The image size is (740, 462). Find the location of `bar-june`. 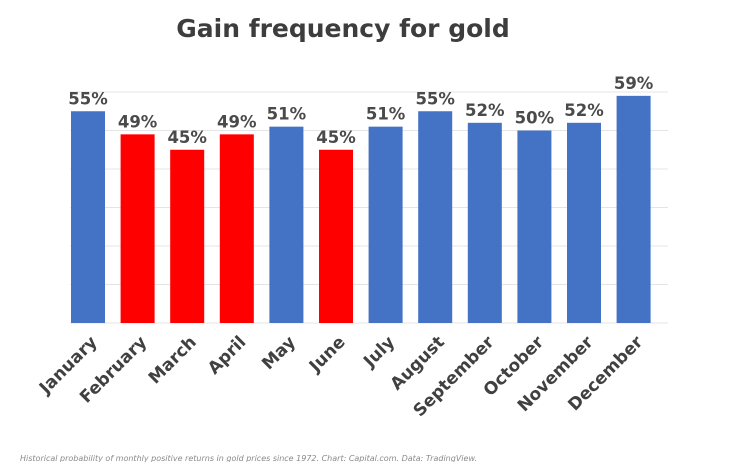

bar-june is located at coordinates (336, 236).